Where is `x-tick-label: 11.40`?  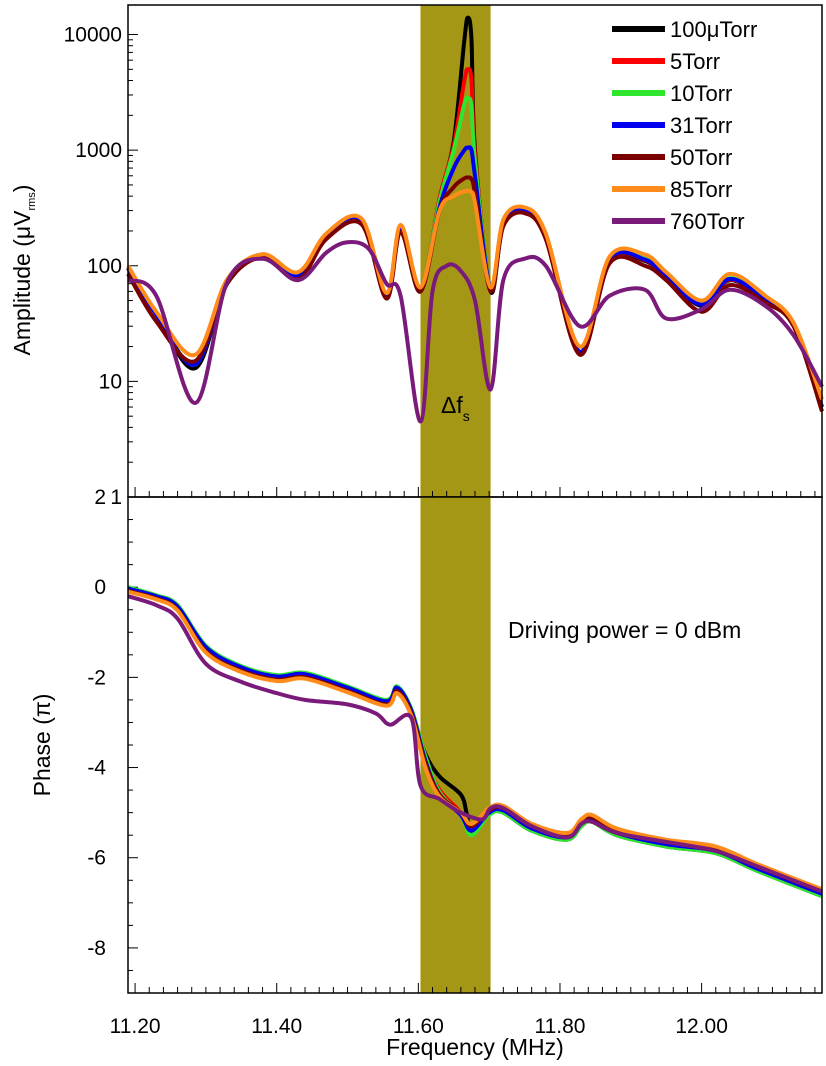 x-tick-label: 11.40 is located at coordinates (276, 1026).